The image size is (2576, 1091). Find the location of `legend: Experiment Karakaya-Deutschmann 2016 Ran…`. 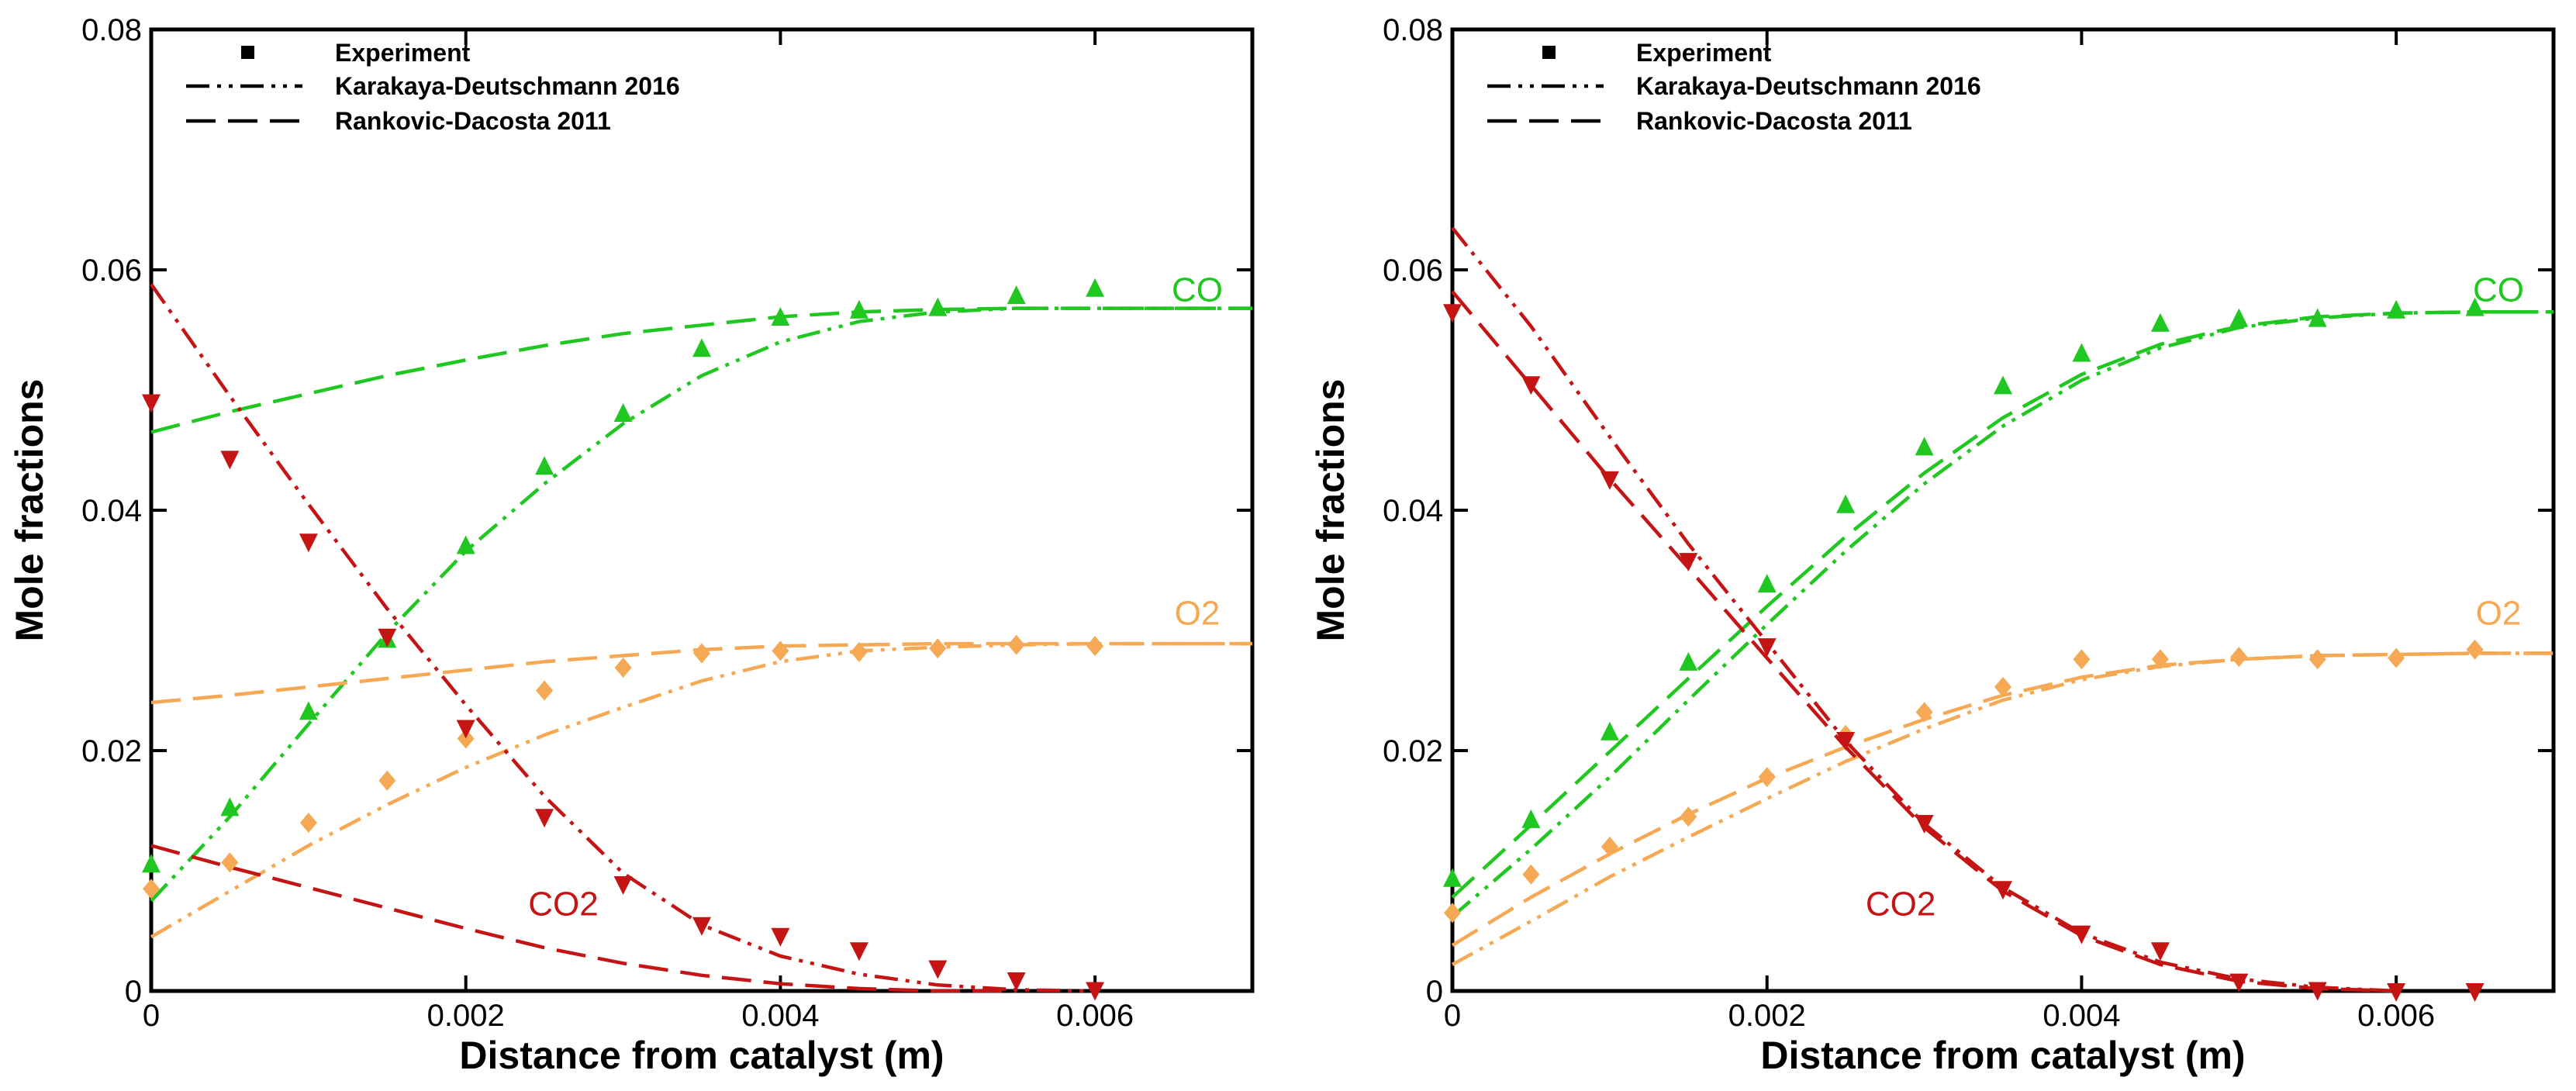

legend: Experiment Karakaya-Deutschmann 2016 Ran… is located at coordinates (433, 87).